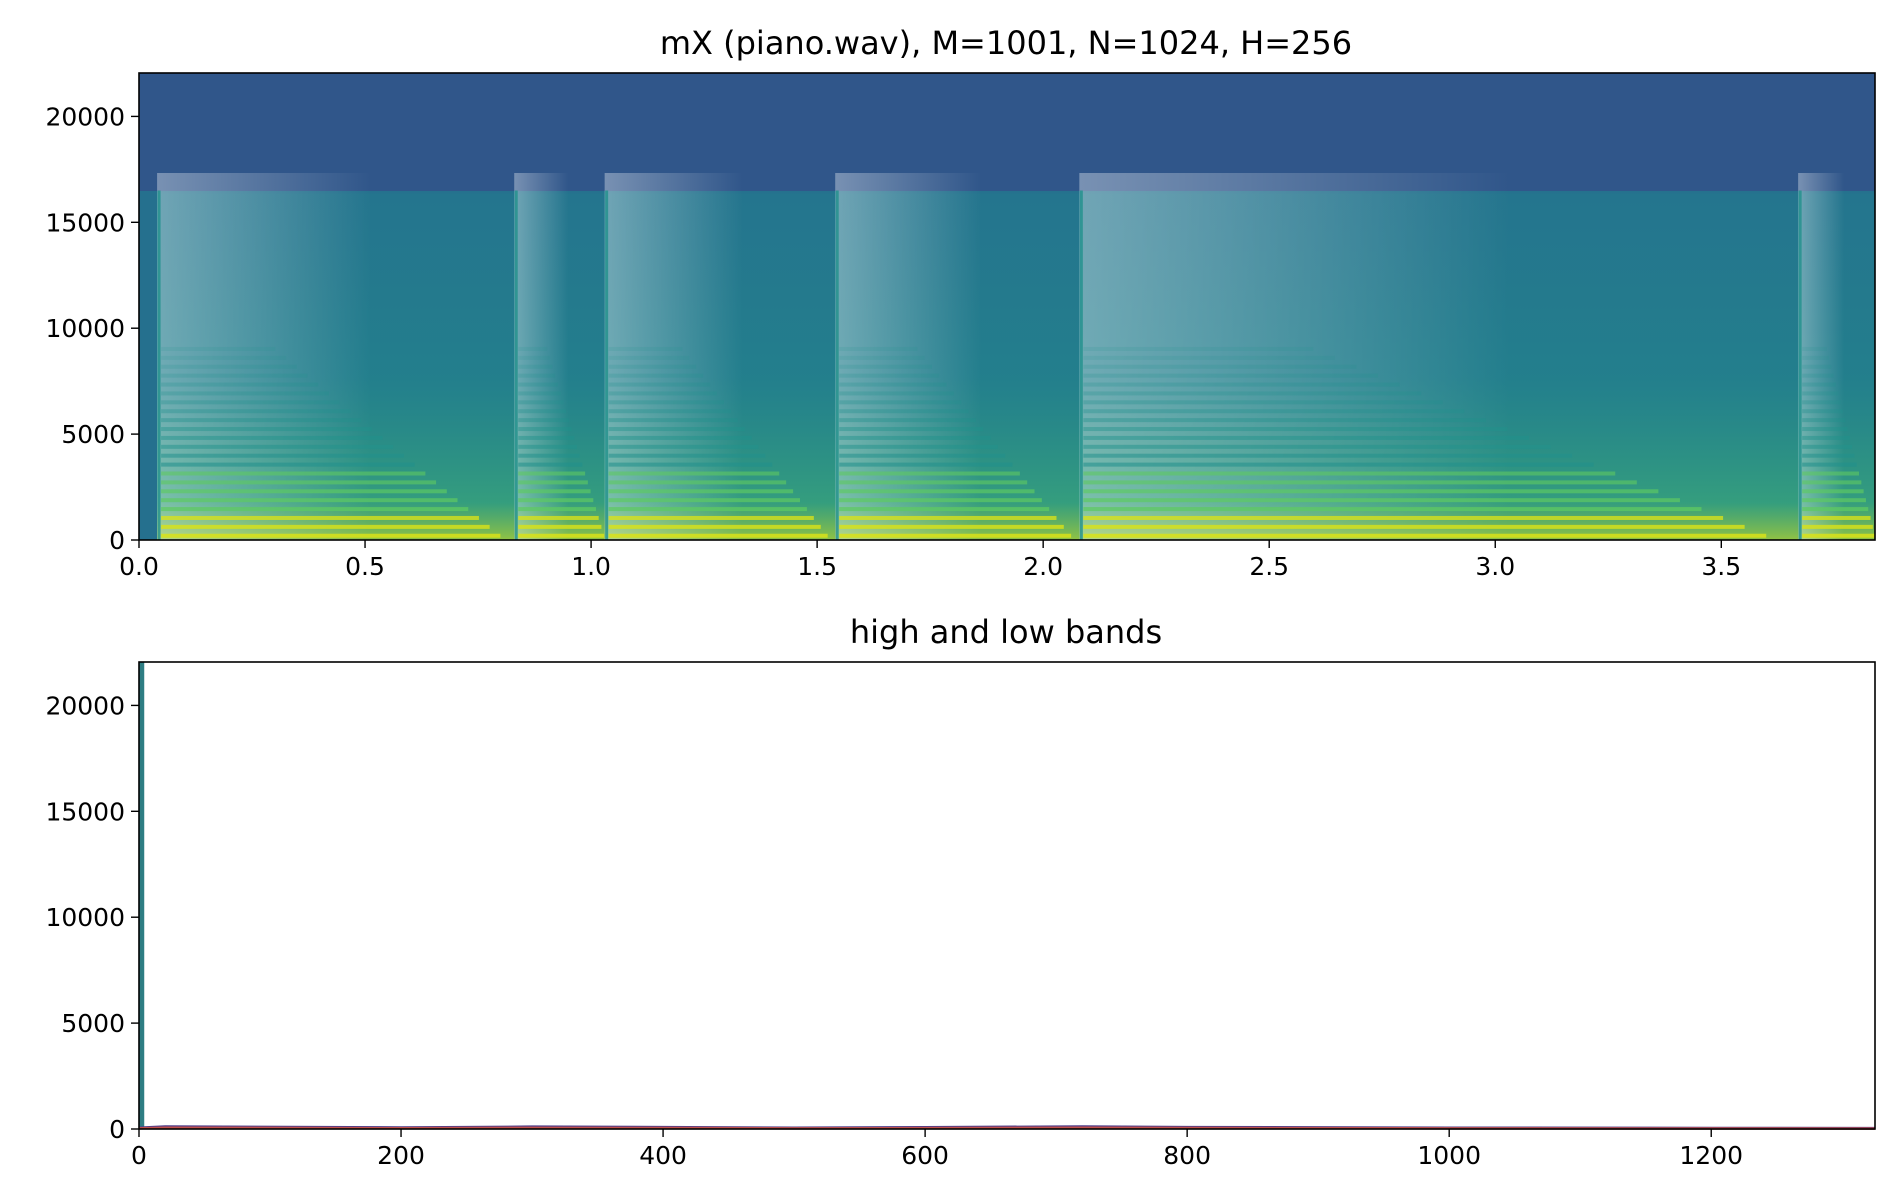 The width and height of the screenshot is (1900, 1200). I want to click on spectrogram-y-tick-label: 20000, so click(85, 116).